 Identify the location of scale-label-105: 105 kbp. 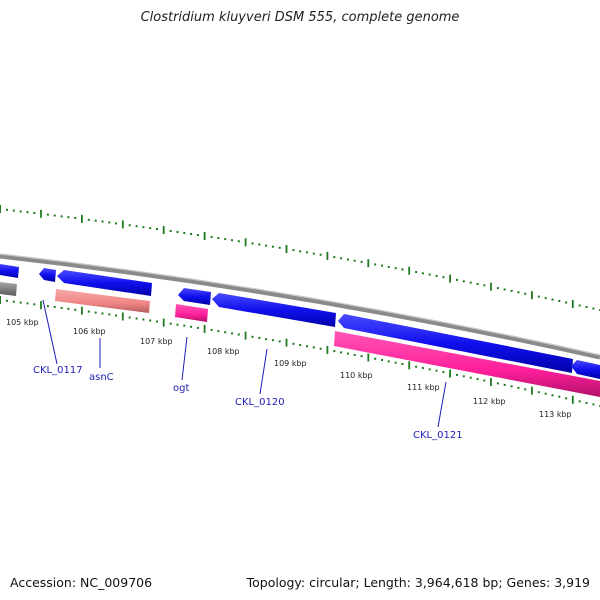
(22, 322).